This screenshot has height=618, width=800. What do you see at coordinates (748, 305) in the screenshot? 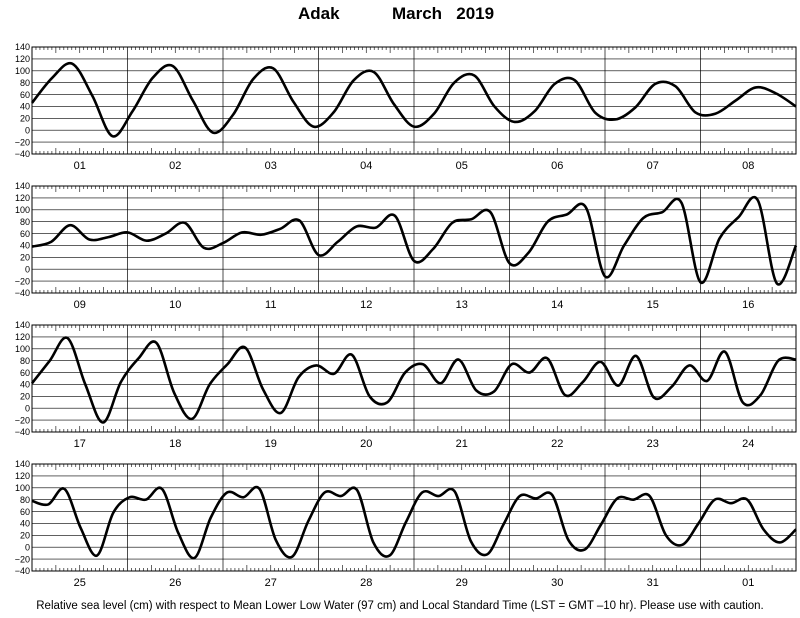
I see `day-label: 16` at bounding box center [748, 305].